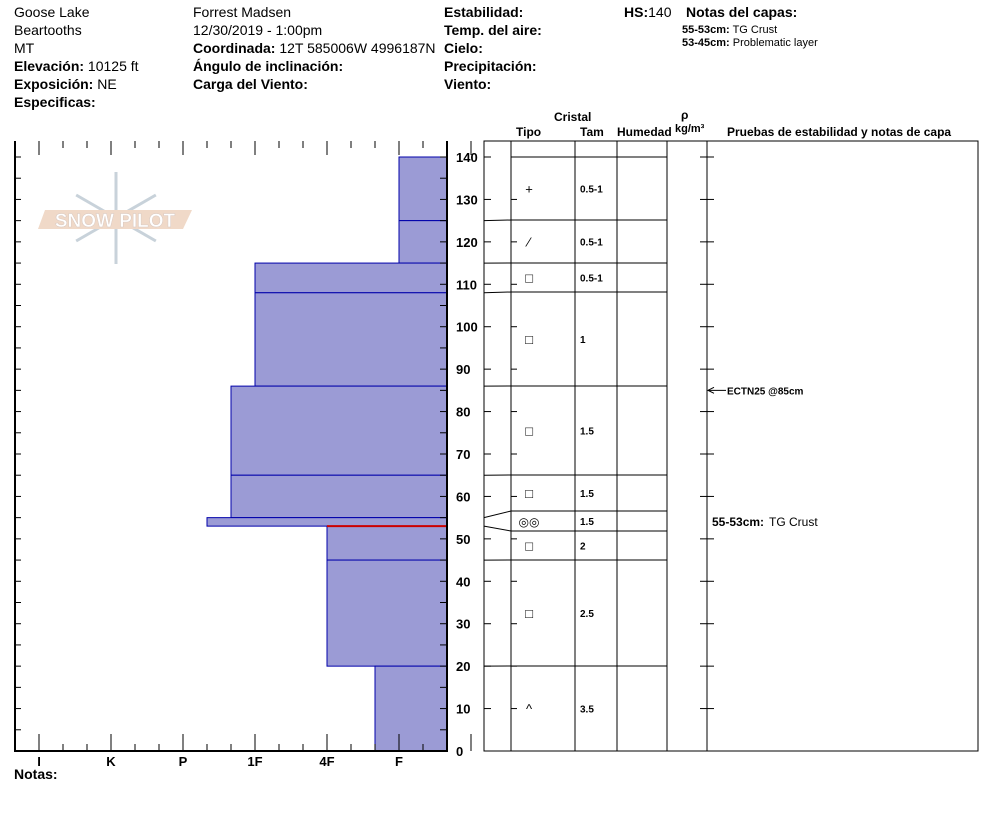  What do you see at coordinates (463, 496) in the screenshot?
I see `y-tick-label: 60` at bounding box center [463, 496].